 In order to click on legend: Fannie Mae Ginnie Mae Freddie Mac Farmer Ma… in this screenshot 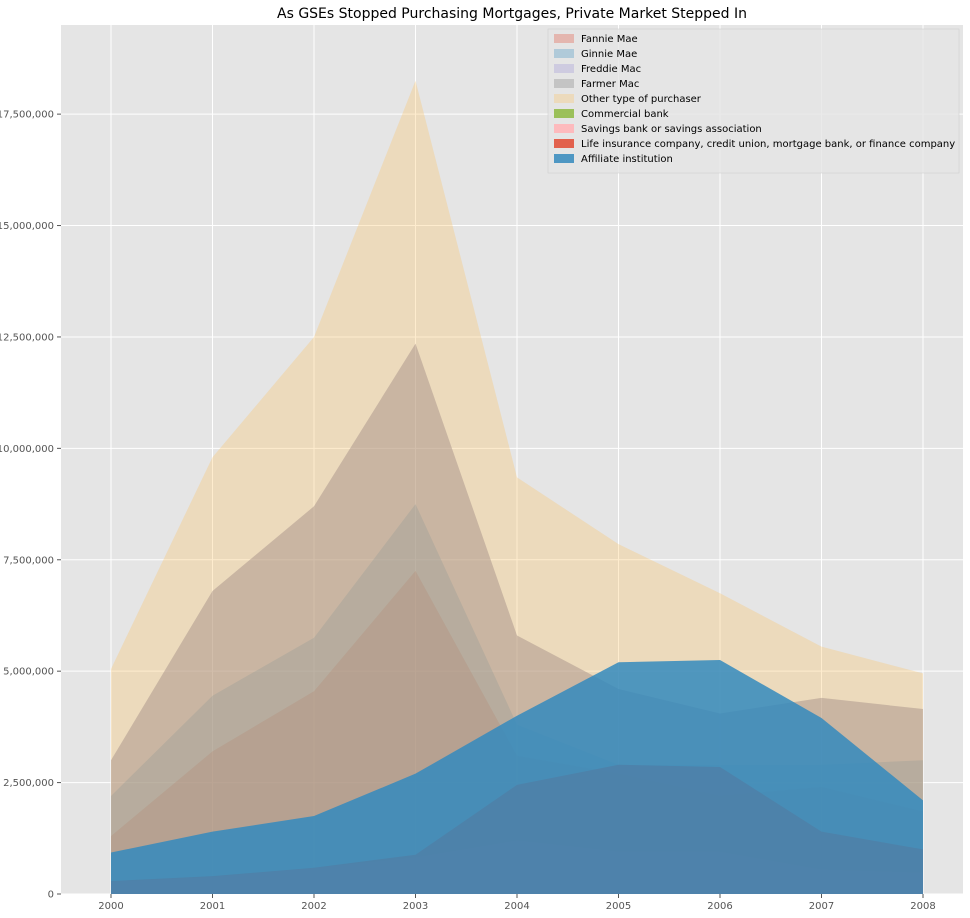, I will do `click(753, 101)`.